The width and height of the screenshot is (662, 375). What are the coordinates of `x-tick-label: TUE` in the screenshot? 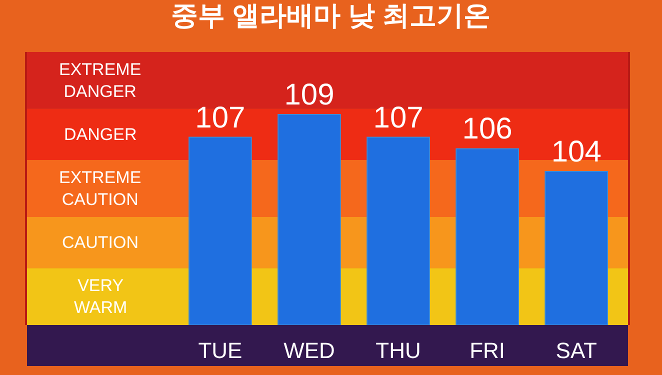 It's located at (220, 350).